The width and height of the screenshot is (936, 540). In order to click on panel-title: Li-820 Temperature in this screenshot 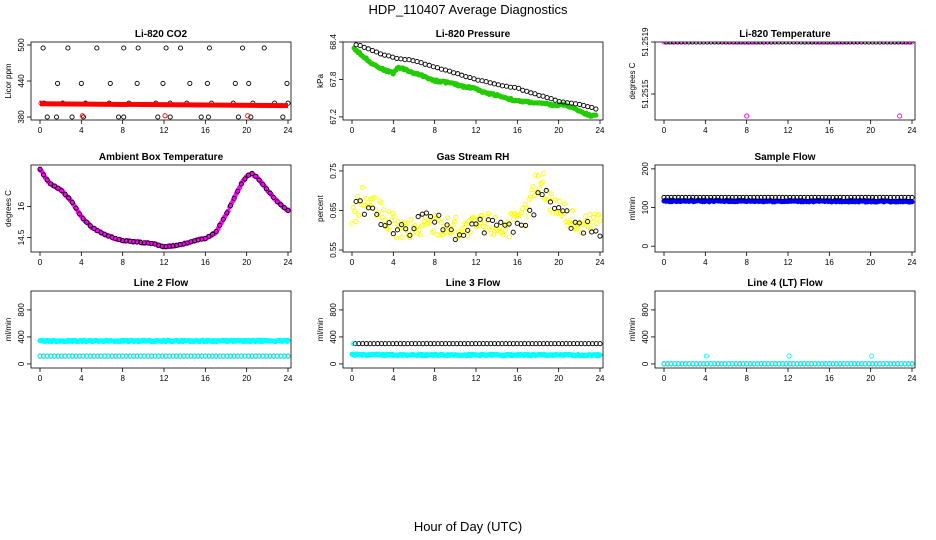, I will do `click(785, 34)`.